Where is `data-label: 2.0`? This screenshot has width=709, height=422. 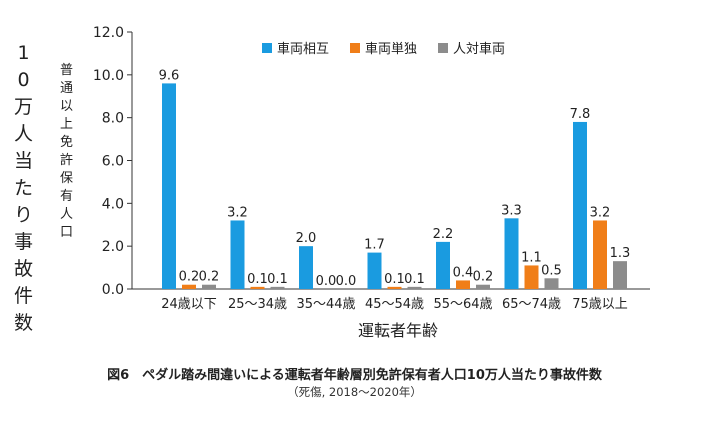
data-label: 2.0 is located at coordinates (306, 238).